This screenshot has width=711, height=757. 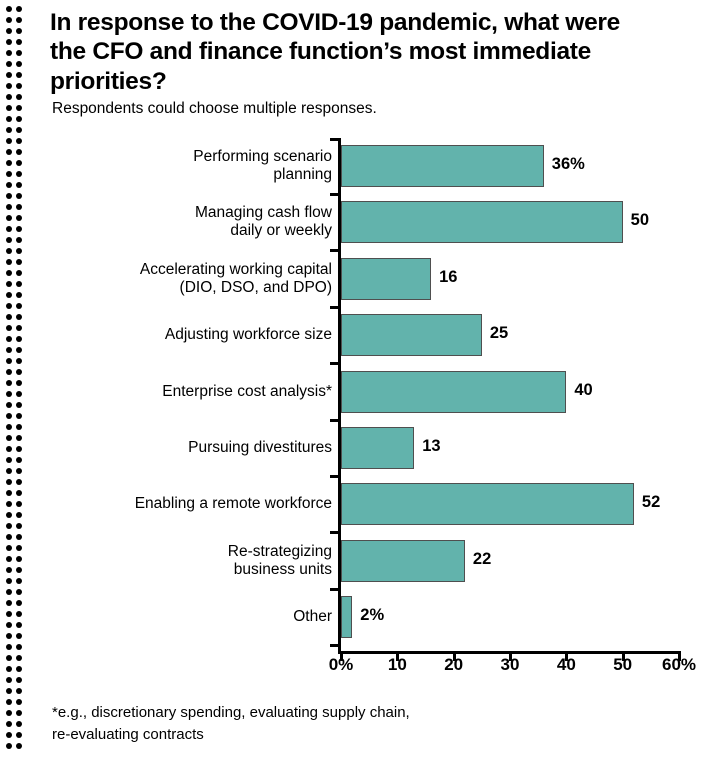 What do you see at coordinates (640, 220) in the screenshot?
I see `value-label: 50` at bounding box center [640, 220].